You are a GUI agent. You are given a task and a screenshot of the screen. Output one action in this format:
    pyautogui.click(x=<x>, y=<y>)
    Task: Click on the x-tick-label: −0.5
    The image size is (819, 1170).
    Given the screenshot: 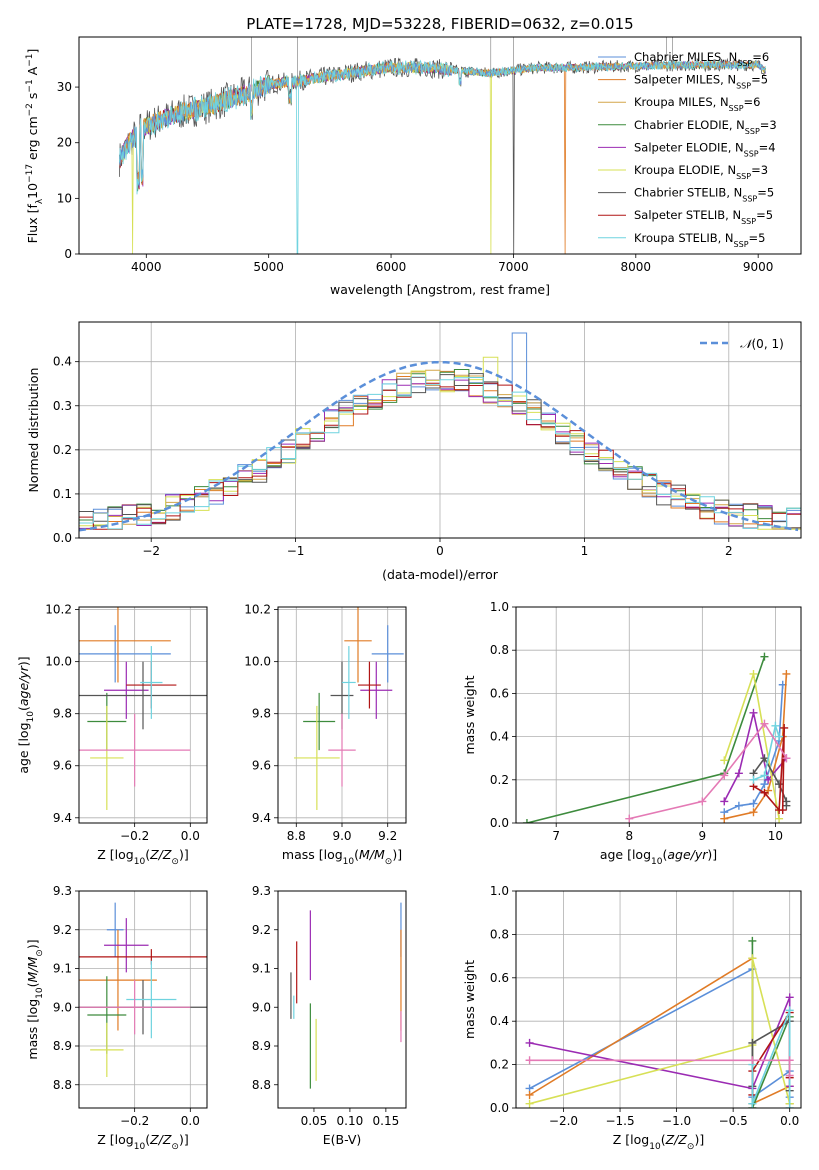 What is the action you would take?
    pyautogui.click(x=733, y=1121)
    